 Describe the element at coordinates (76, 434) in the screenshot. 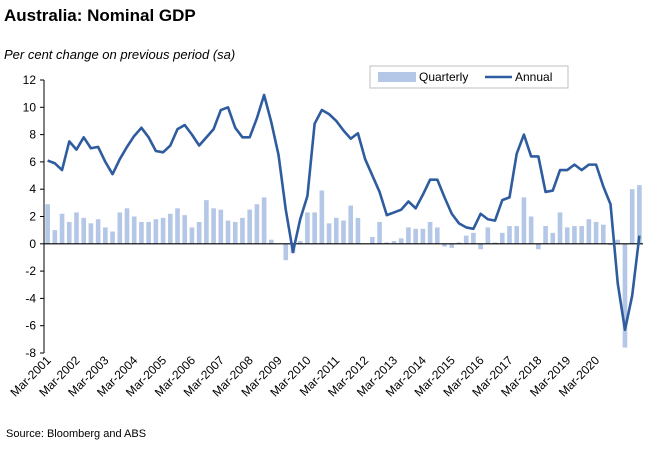

I see `source-note: Source: Bloomberg and ABS` at that location.